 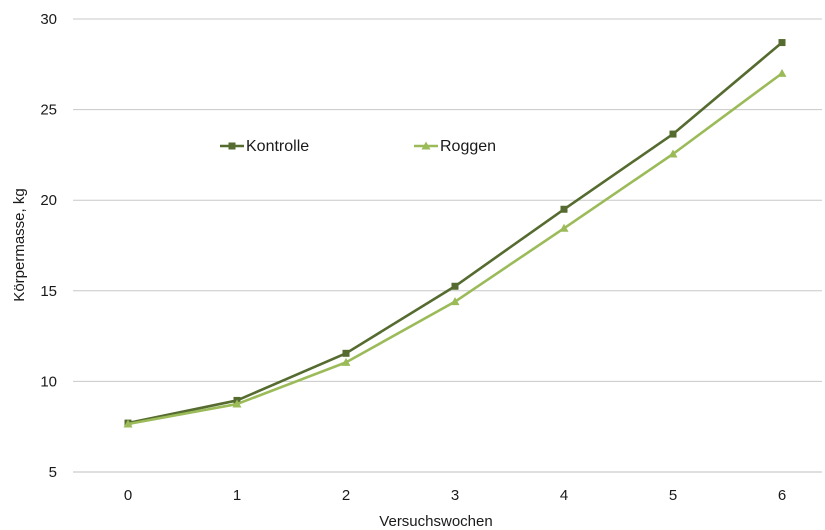 I want to click on y-axis-ticks: 5 10 15 20 25 30, so click(x=48, y=246).